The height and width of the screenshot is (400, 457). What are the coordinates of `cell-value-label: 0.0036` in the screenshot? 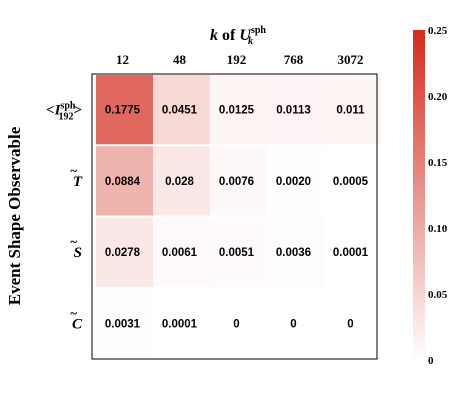 It's located at (293, 253).